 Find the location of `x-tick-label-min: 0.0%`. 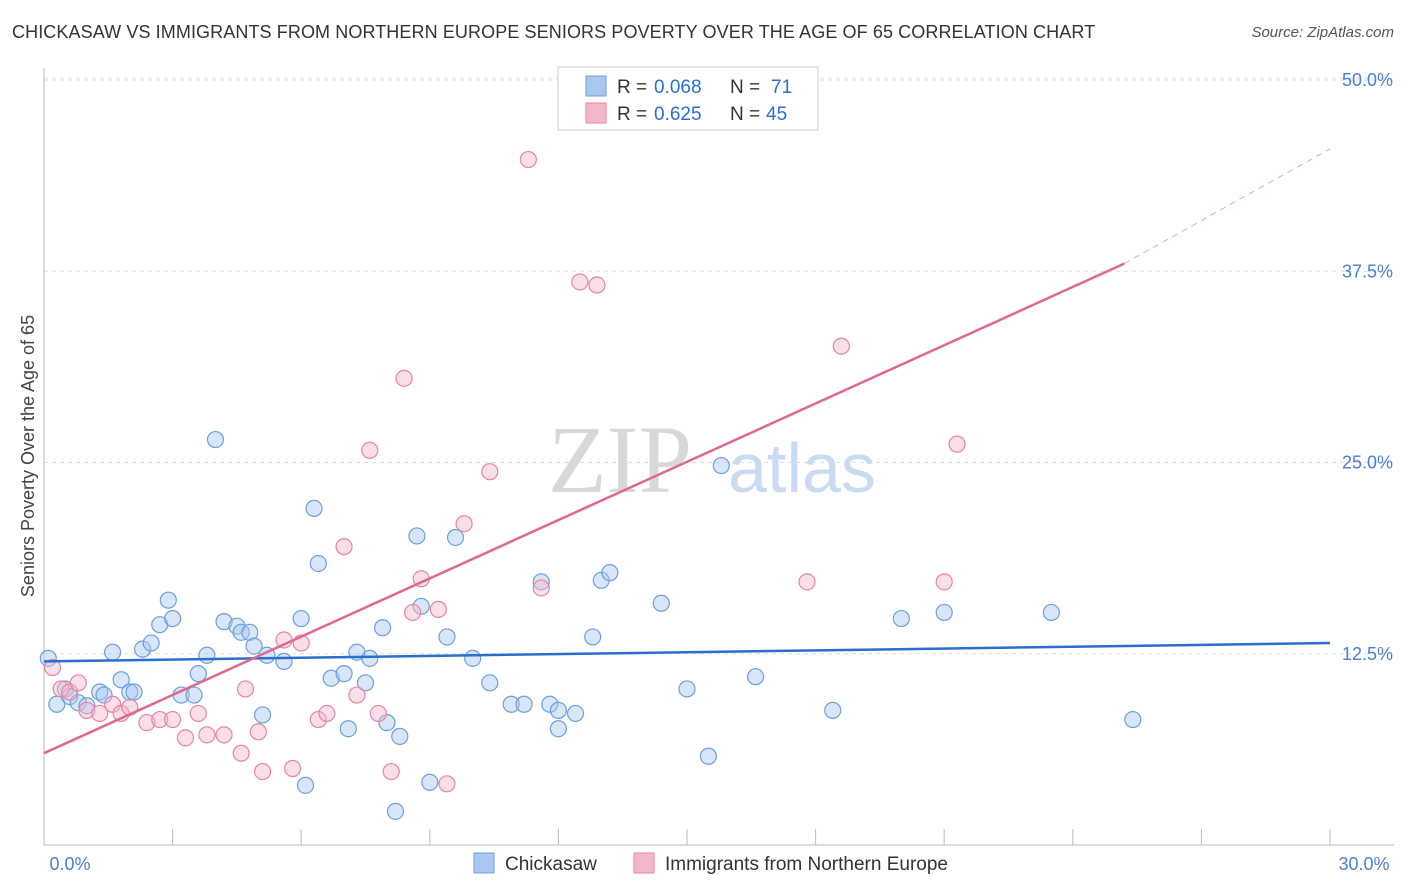

x-tick-label-min: 0.0% is located at coordinates (69, 864).